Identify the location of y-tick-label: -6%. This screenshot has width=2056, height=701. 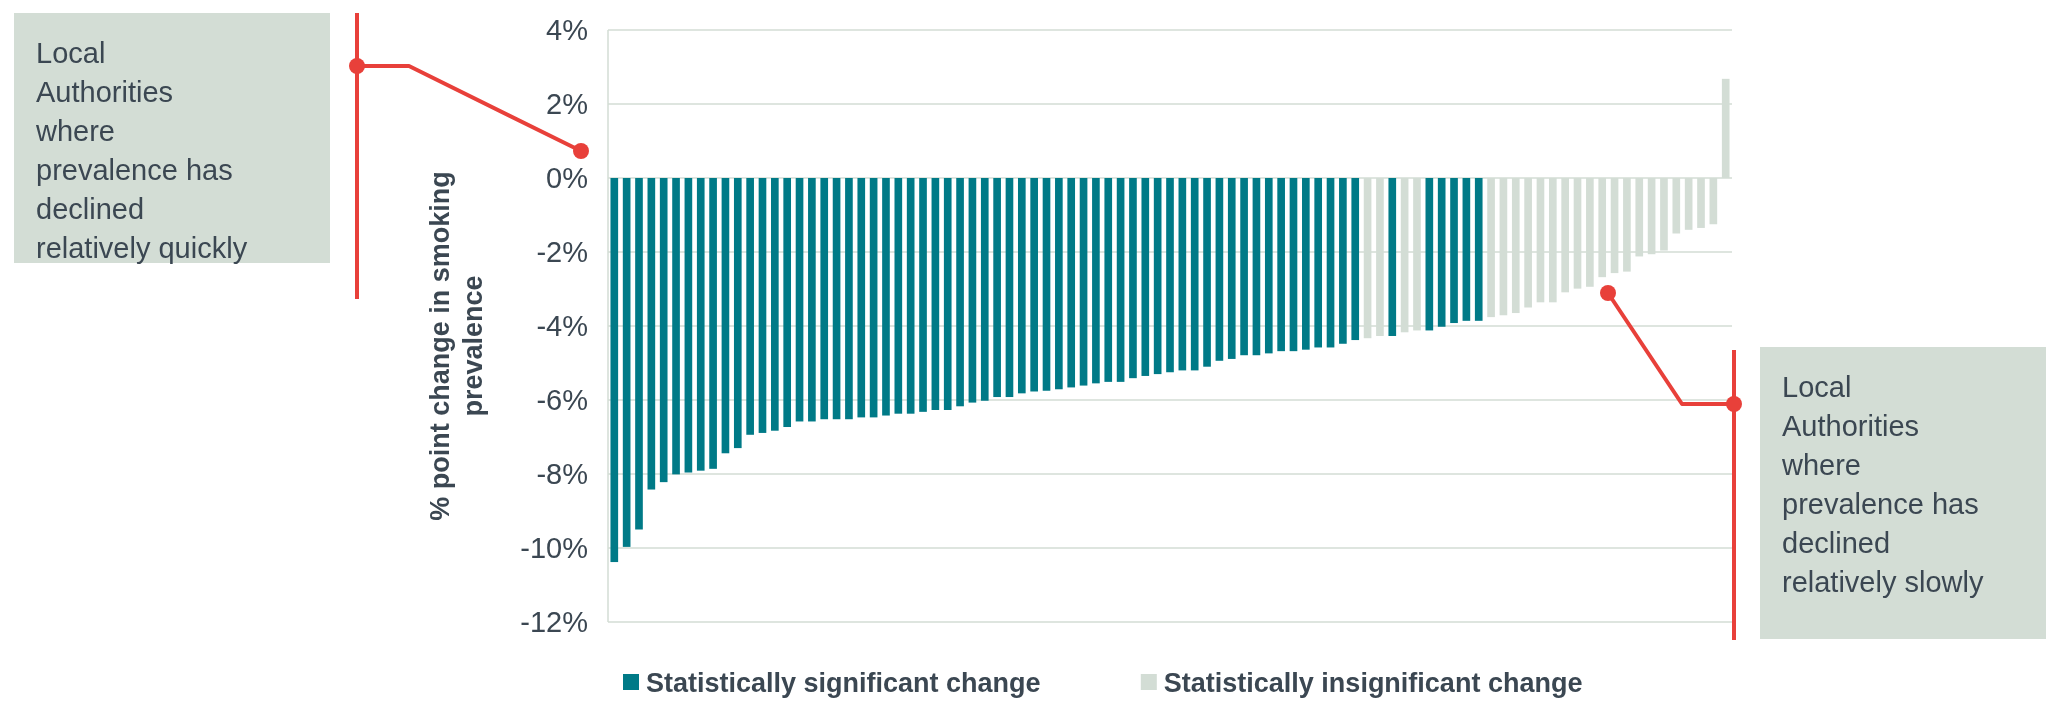
(562, 400).